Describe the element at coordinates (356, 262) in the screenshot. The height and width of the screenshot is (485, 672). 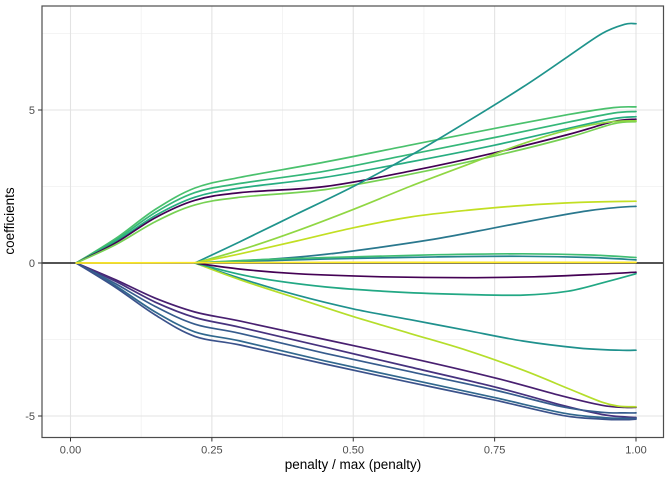
I see `series-line-yellow-flat` at that location.